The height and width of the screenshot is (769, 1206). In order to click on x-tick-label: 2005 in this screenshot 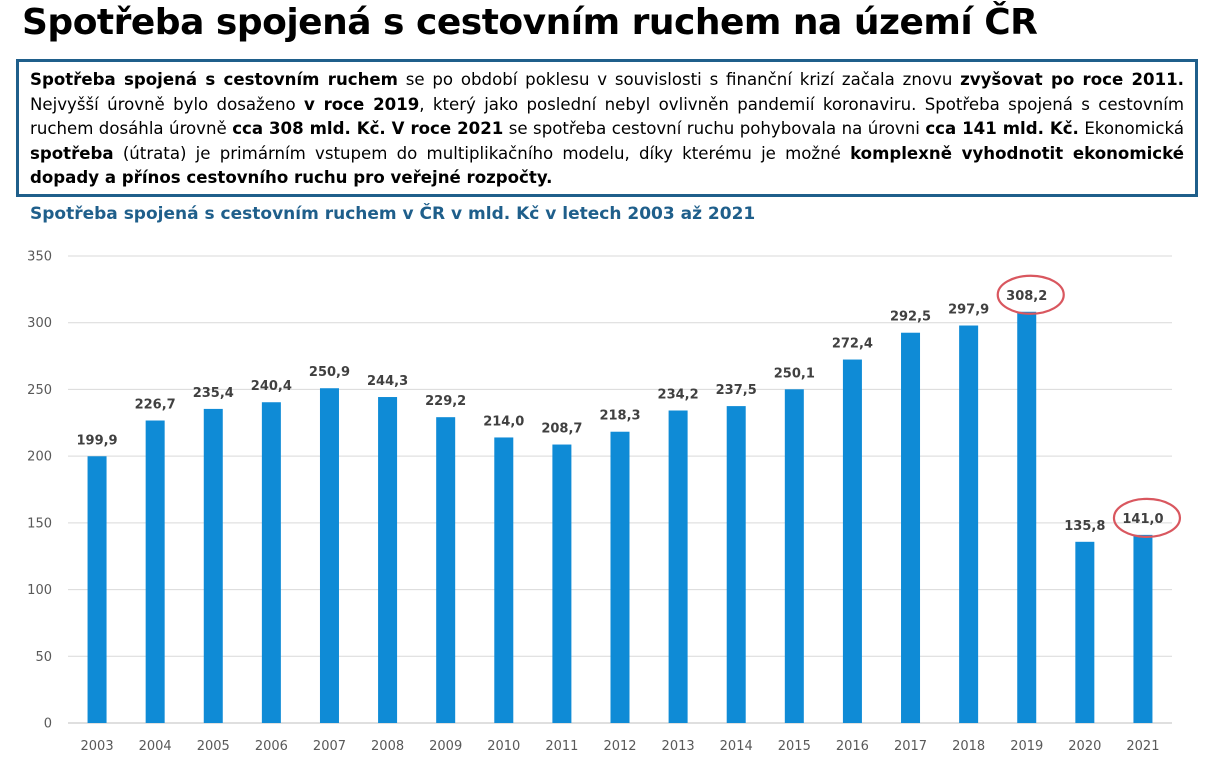, I will do `click(213, 746)`.